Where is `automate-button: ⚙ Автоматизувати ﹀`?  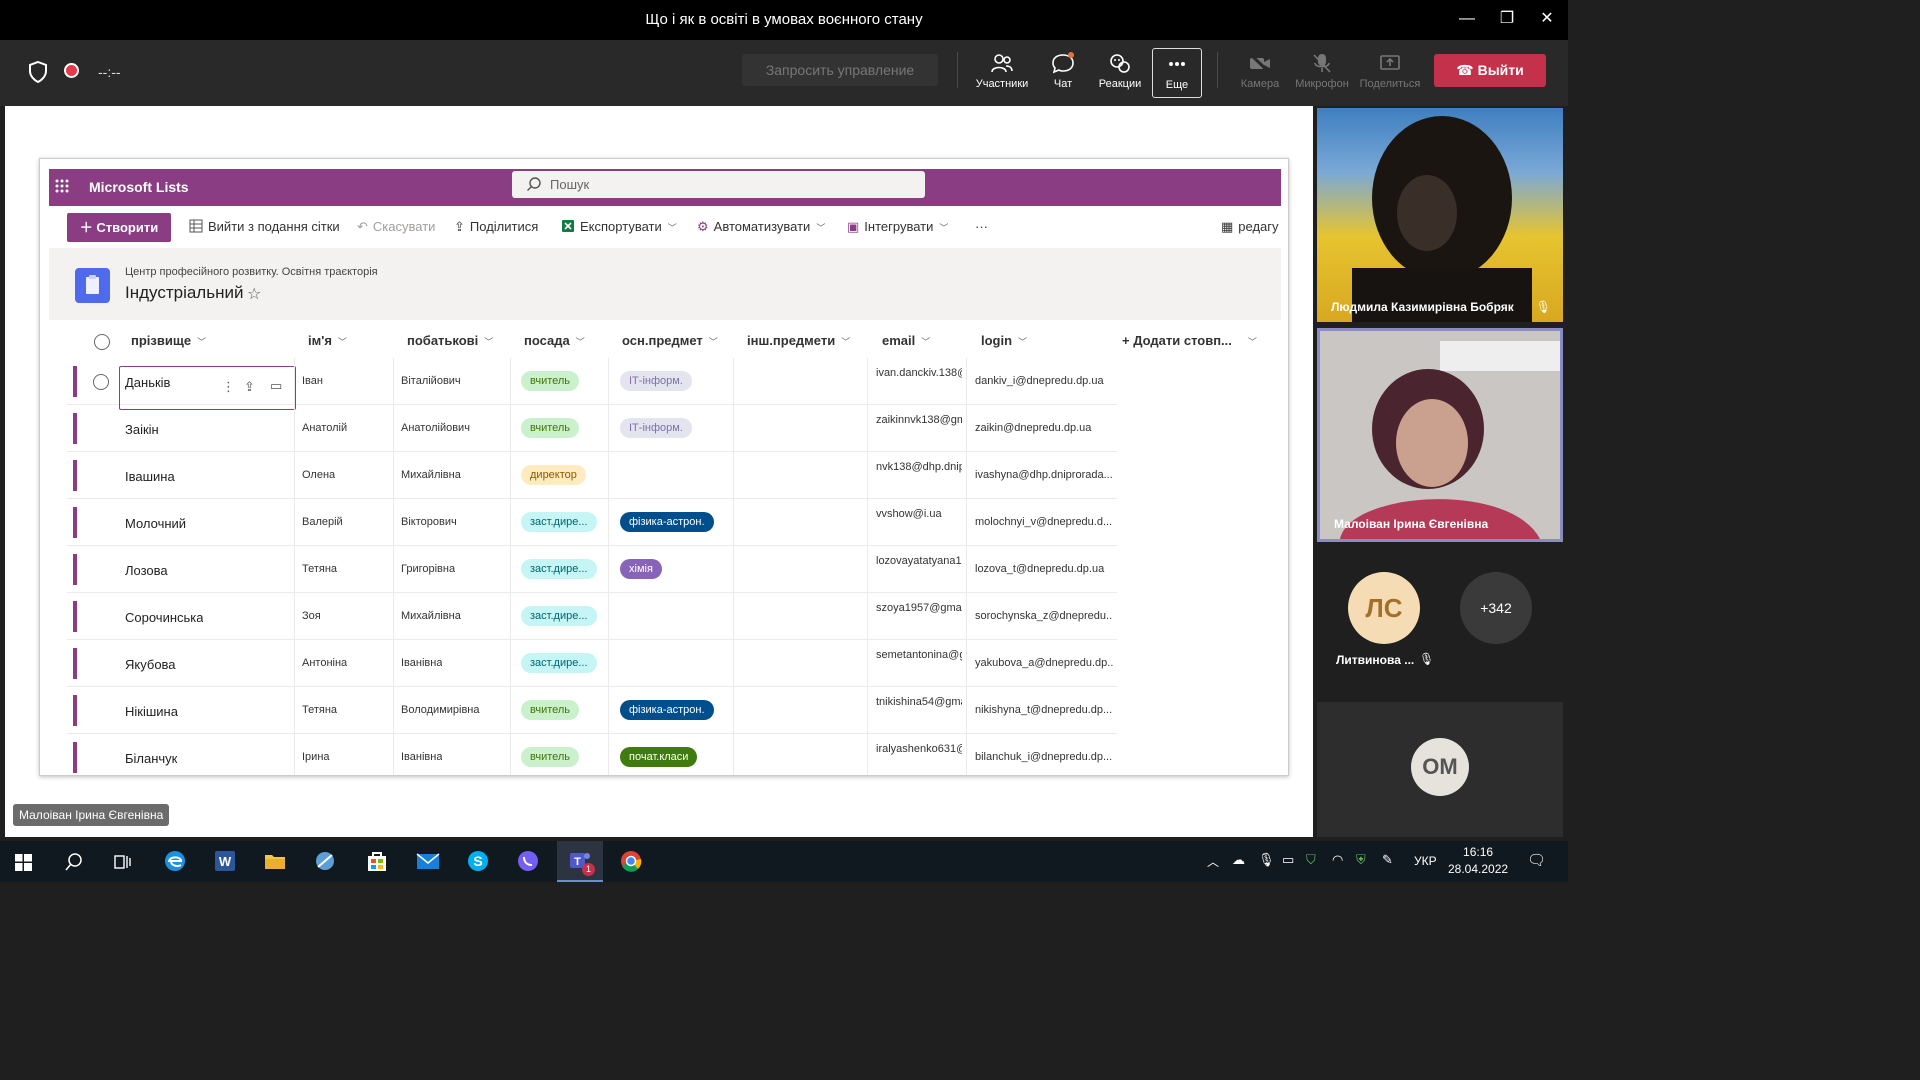
automate-button: ⚙ Автоматизувати ﹀ is located at coordinates (761, 227).